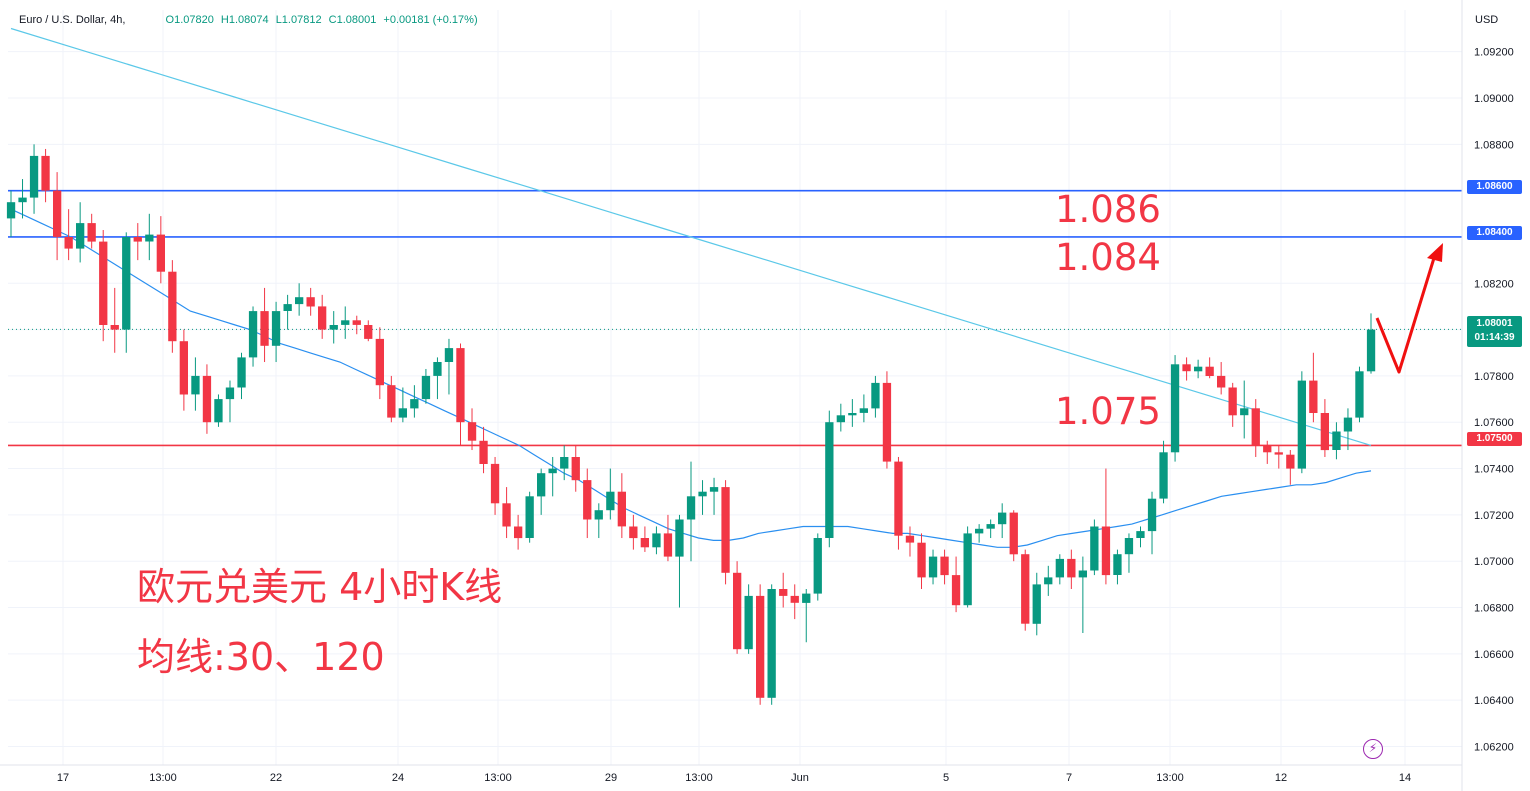  Describe the element at coordinates (1494, 377) in the screenshot. I see `price-tick-label: 1.07800` at that location.